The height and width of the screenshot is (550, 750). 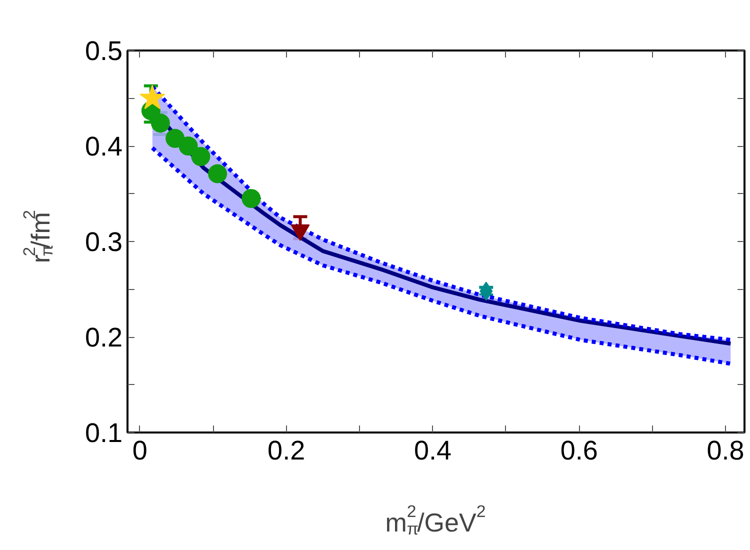 What do you see at coordinates (103, 337) in the screenshot?
I see `y-tick-label: 0.2` at bounding box center [103, 337].